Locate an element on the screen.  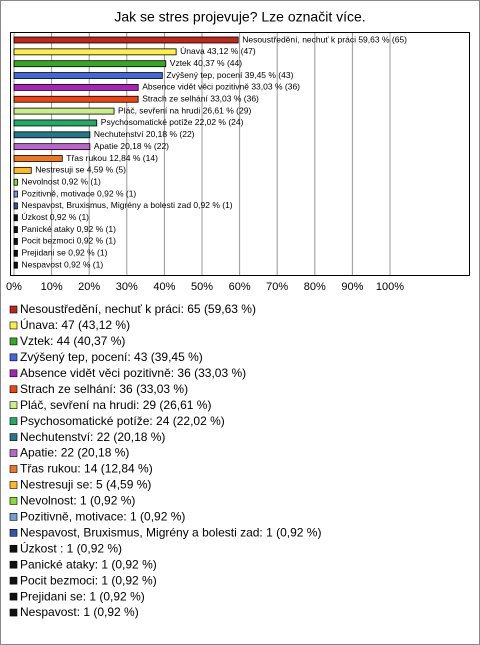
bar-label: Nevolnost 0,92 % (1) is located at coordinates (61, 181).